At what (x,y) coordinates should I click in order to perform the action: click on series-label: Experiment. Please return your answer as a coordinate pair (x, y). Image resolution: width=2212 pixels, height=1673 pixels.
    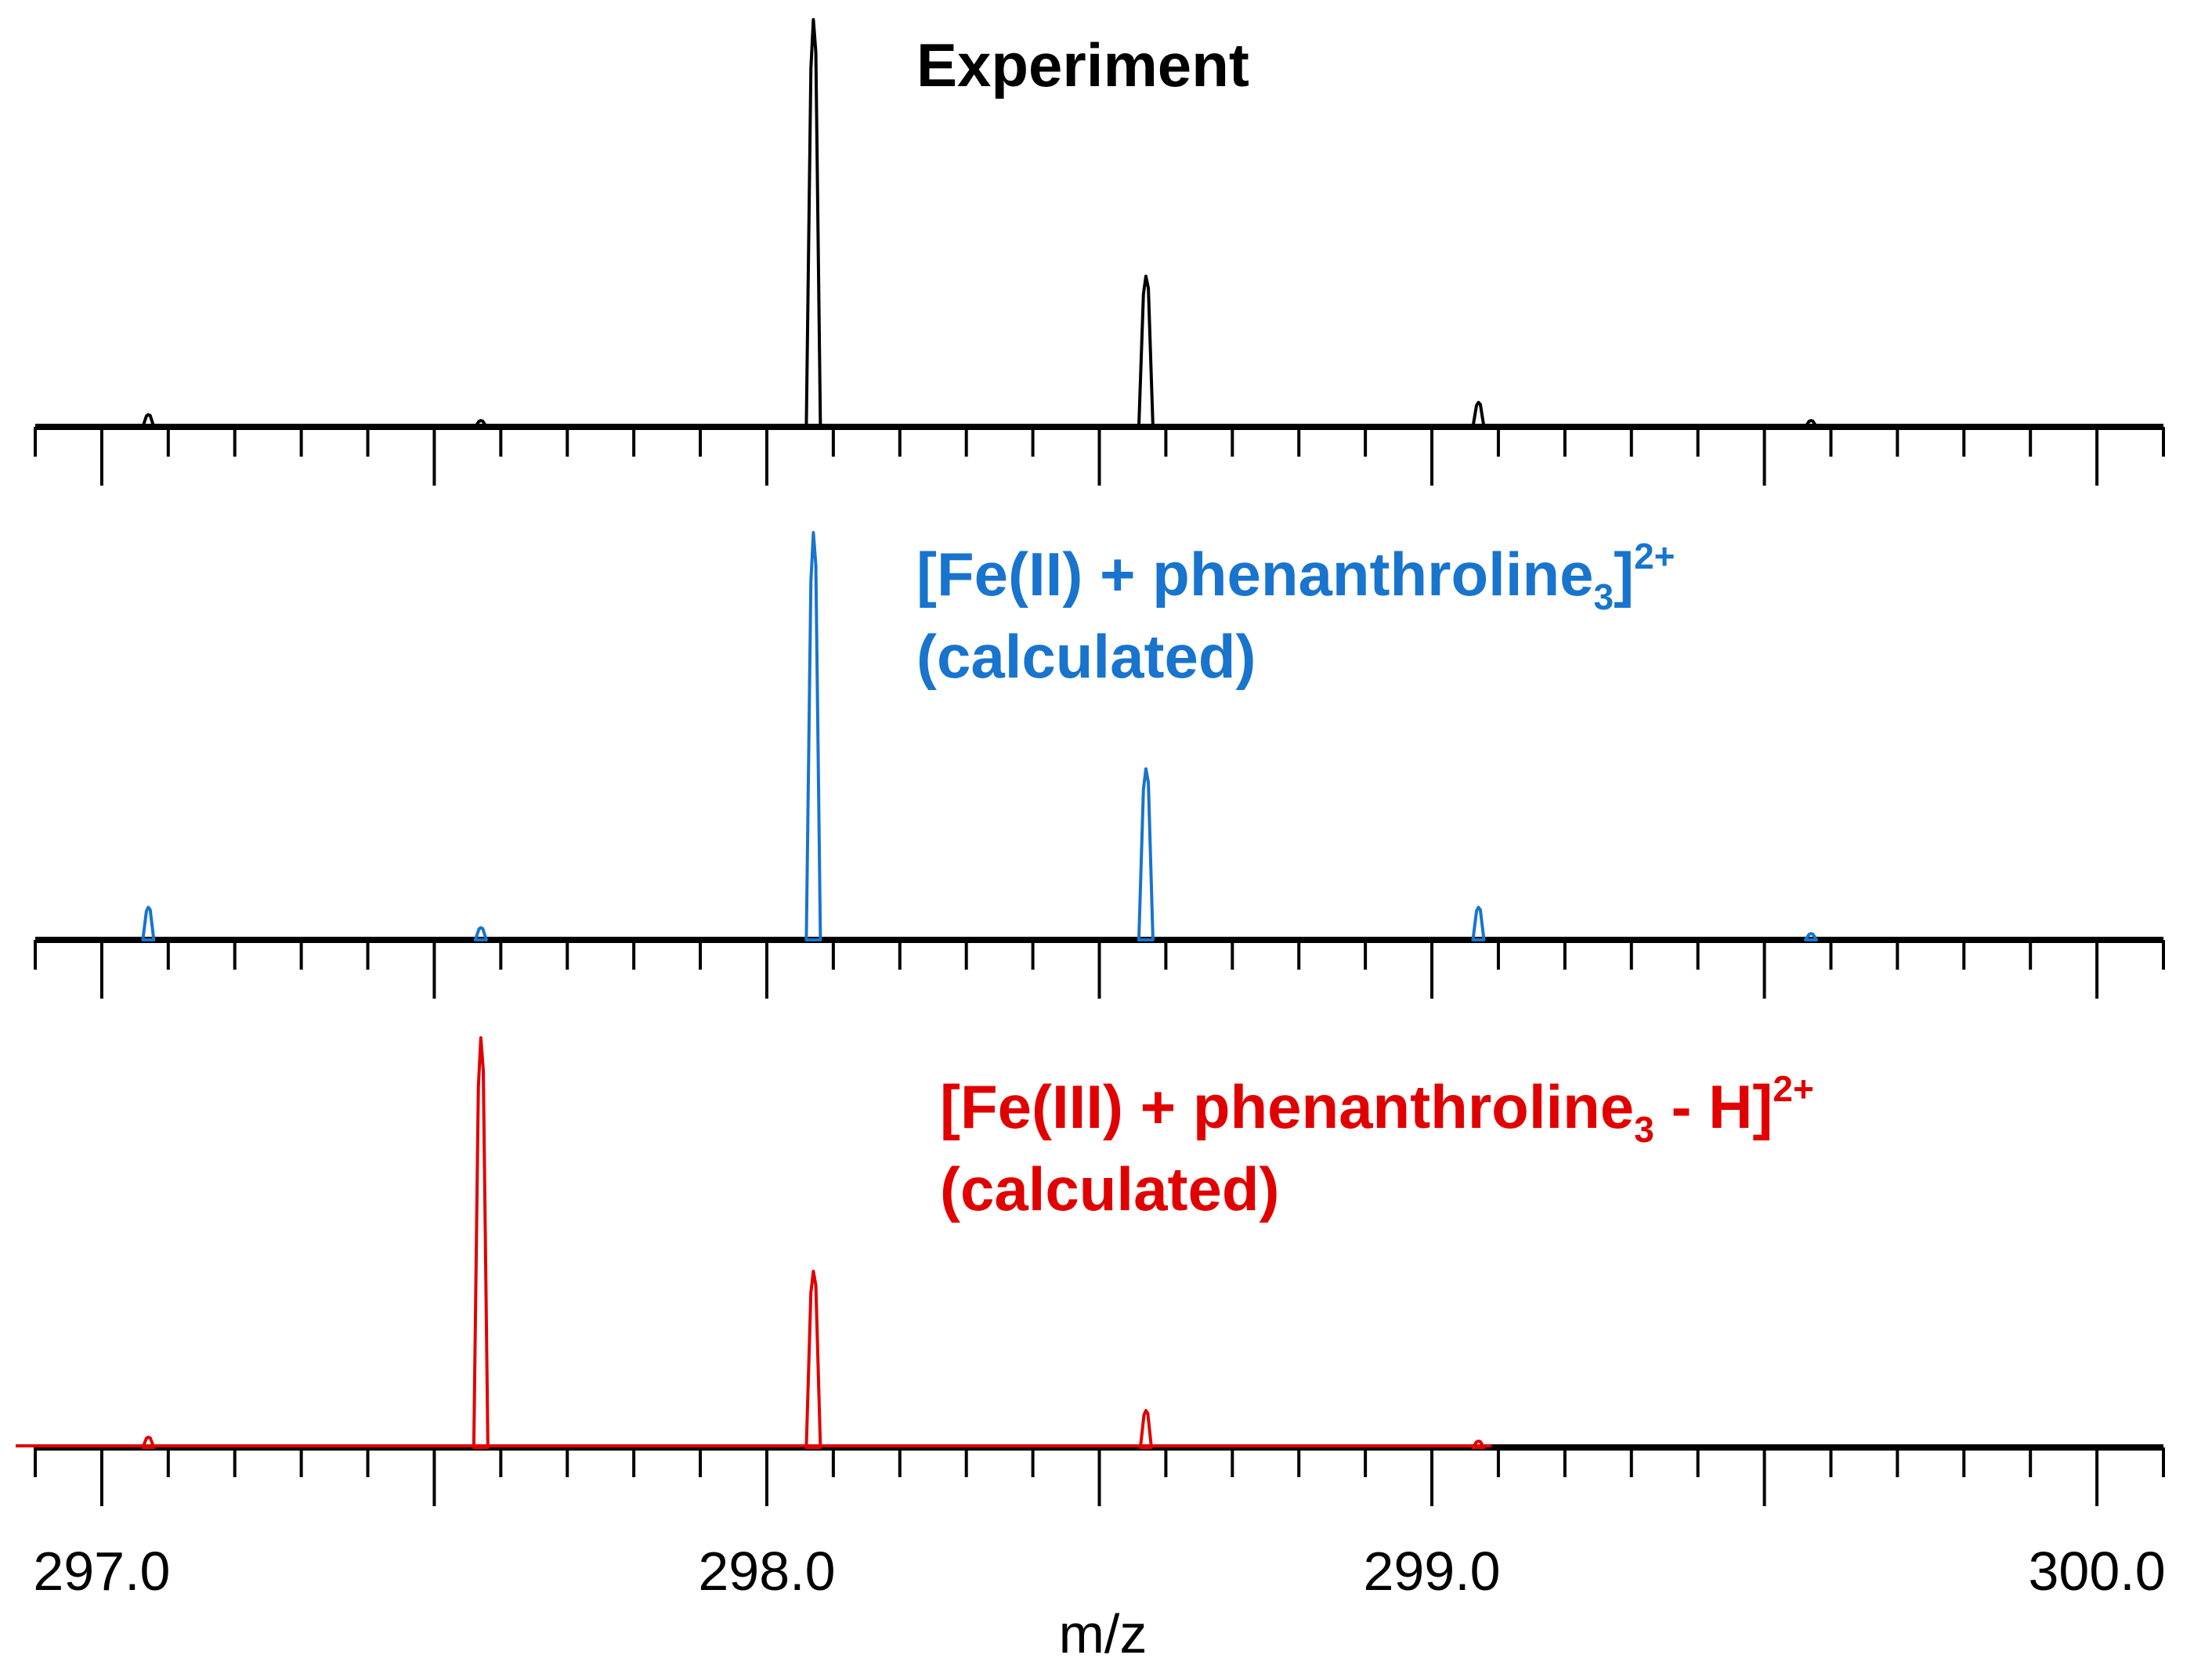
    Looking at the image, I should click on (1083, 65).